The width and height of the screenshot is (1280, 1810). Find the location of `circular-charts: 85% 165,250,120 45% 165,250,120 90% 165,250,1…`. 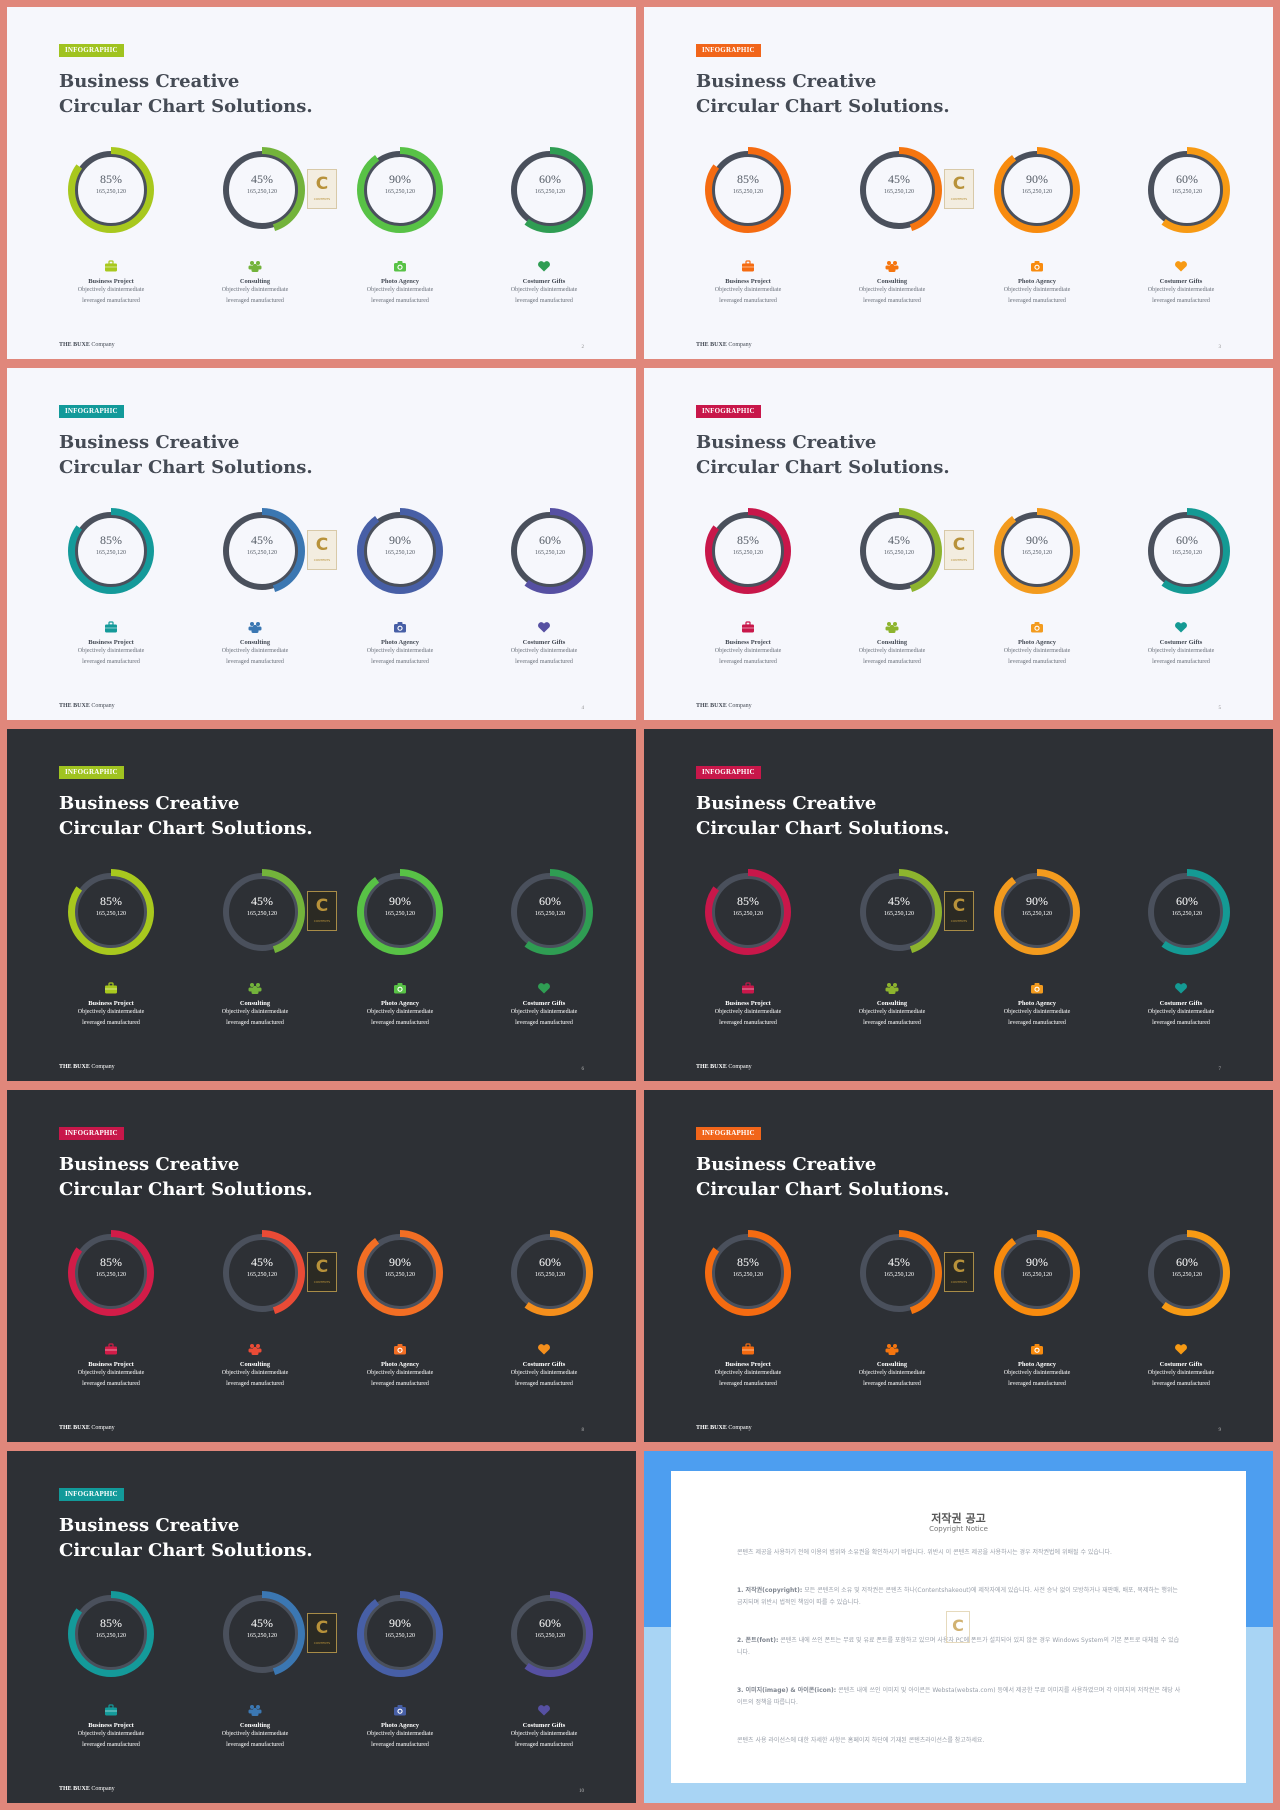

circular-charts: 85% 165,250,120 45% 165,250,120 90% 165,250,1… is located at coordinates (958, 1267).